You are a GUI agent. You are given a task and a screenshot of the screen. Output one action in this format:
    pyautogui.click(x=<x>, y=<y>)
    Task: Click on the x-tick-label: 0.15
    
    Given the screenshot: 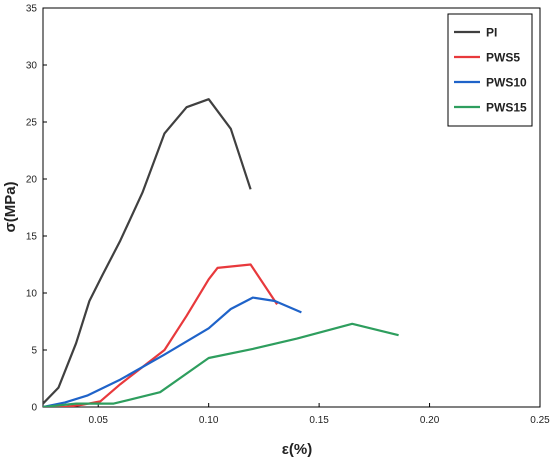 What is the action you would take?
    pyautogui.click(x=319, y=420)
    